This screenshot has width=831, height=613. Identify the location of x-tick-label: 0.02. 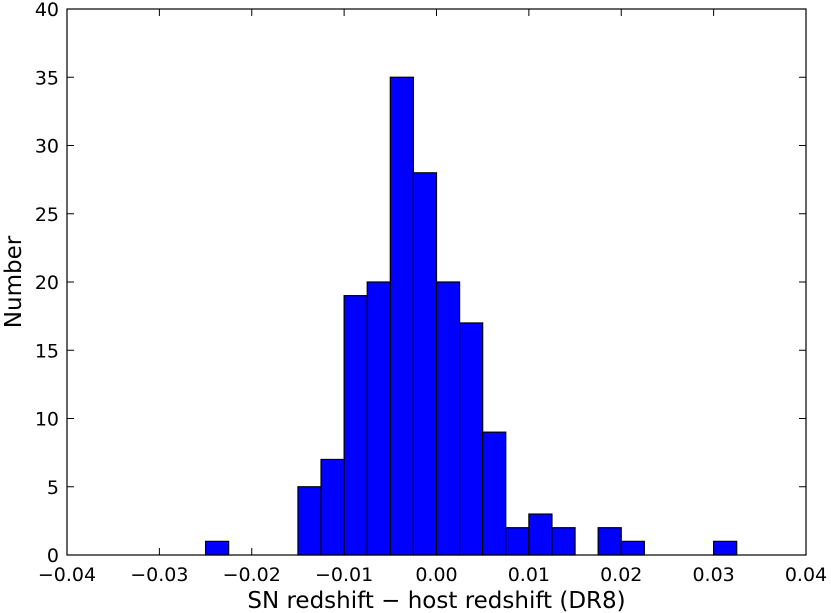
(621, 575).